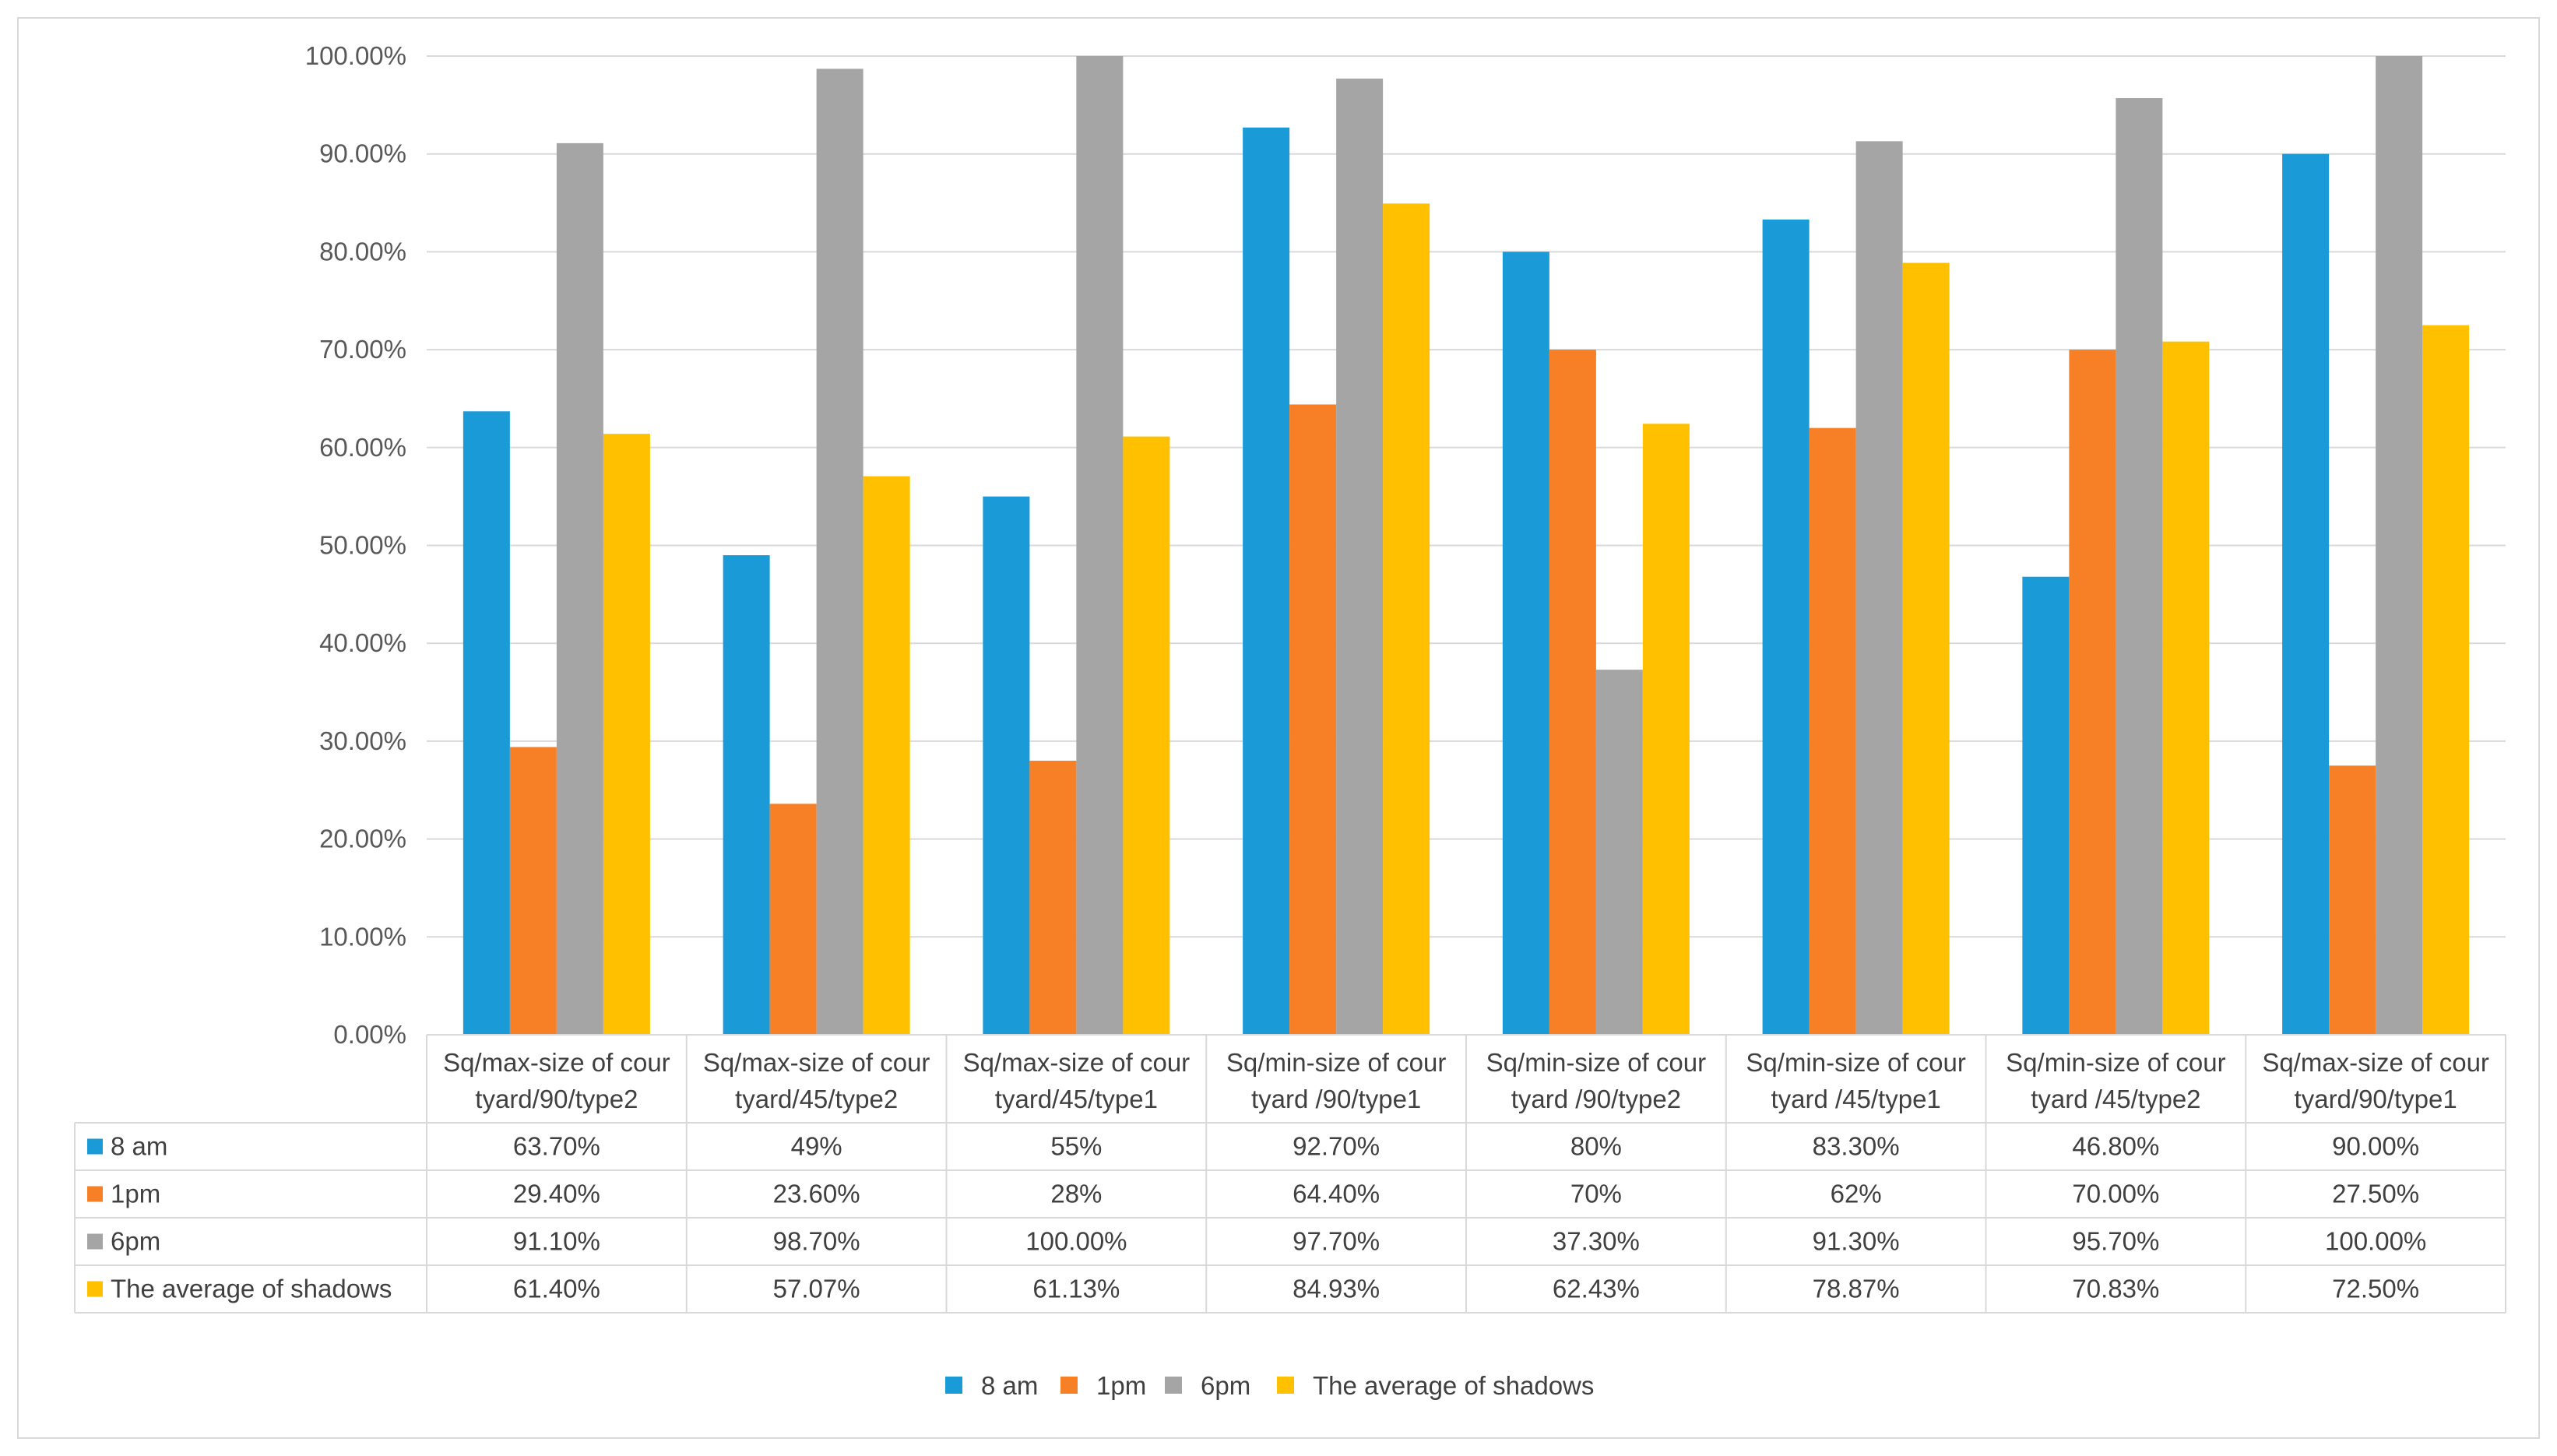 This screenshot has width=2557, height=1456. What do you see at coordinates (2376, 1194) in the screenshot?
I see `table-cell-value: 27.50%` at bounding box center [2376, 1194].